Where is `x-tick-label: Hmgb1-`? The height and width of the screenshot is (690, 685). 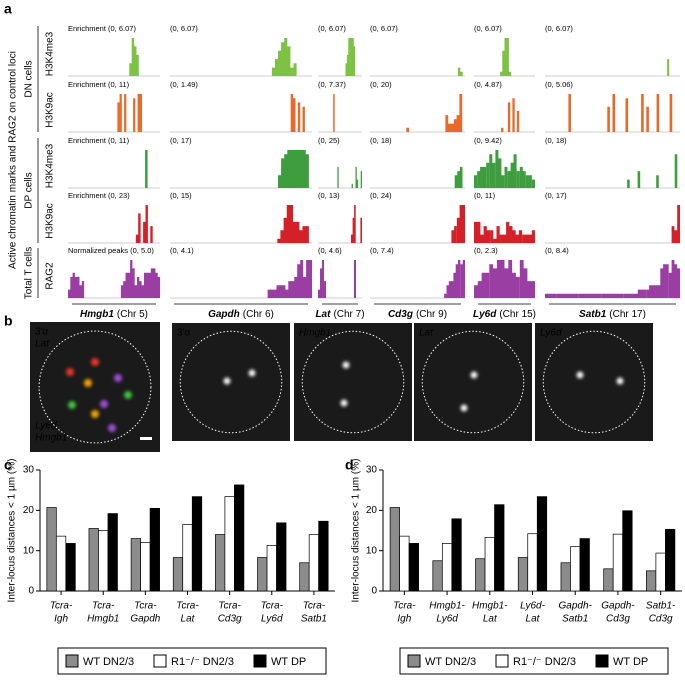 x-tick-label: Hmgb1- is located at coordinates (490, 606).